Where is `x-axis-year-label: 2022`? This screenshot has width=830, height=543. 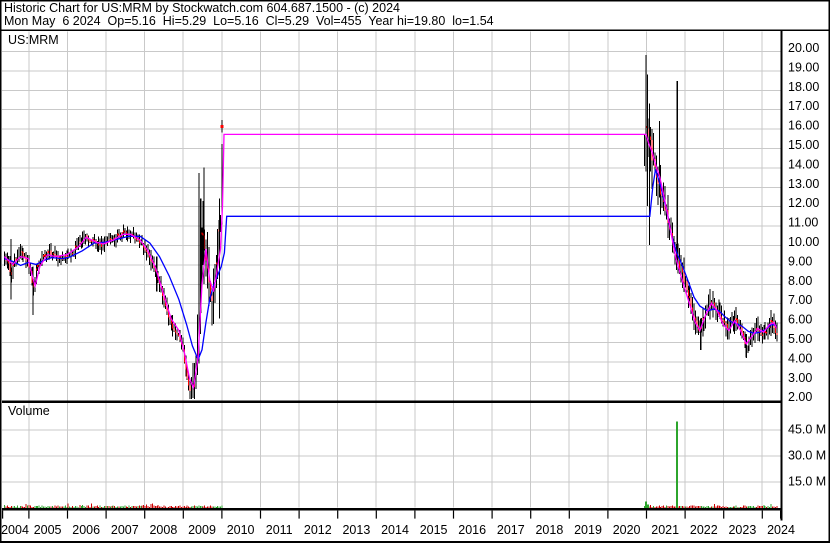
x-axis-year-label: 2022 is located at coordinates (704, 530).